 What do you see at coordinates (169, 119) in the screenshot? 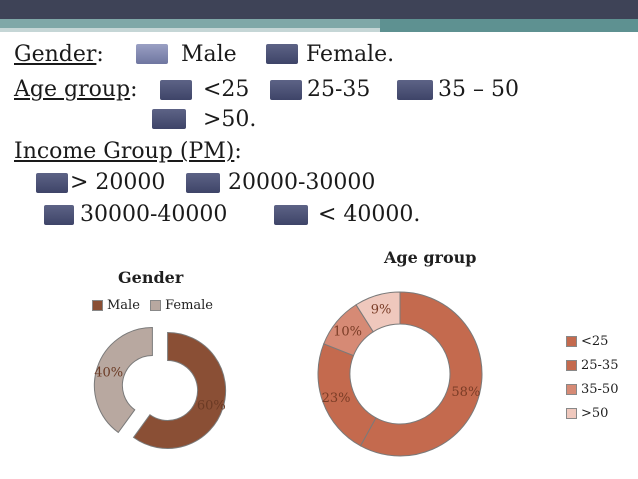
I see `age-gt50-swatch` at bounding box center [169, 119].